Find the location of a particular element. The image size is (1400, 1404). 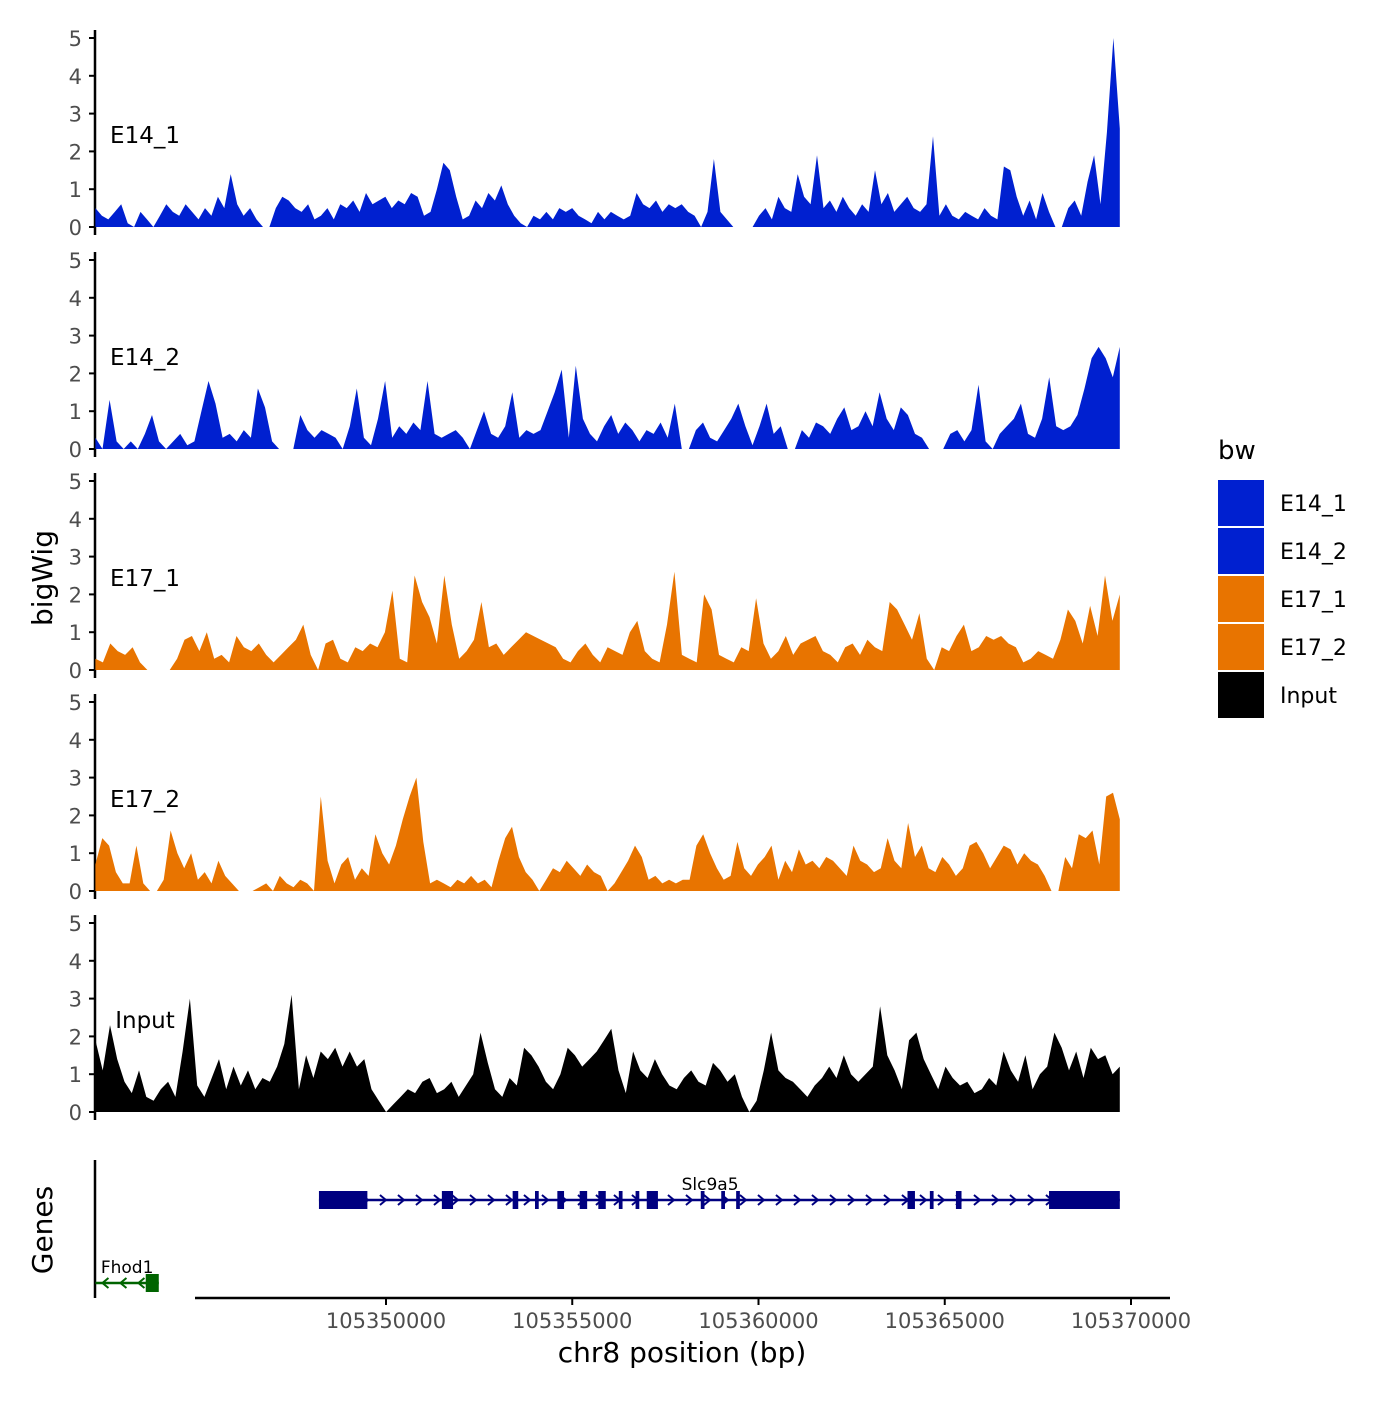

legend: bw E14_1 E14_2 E17_1 E17_2 Input is located at coordinates (1282, 577).